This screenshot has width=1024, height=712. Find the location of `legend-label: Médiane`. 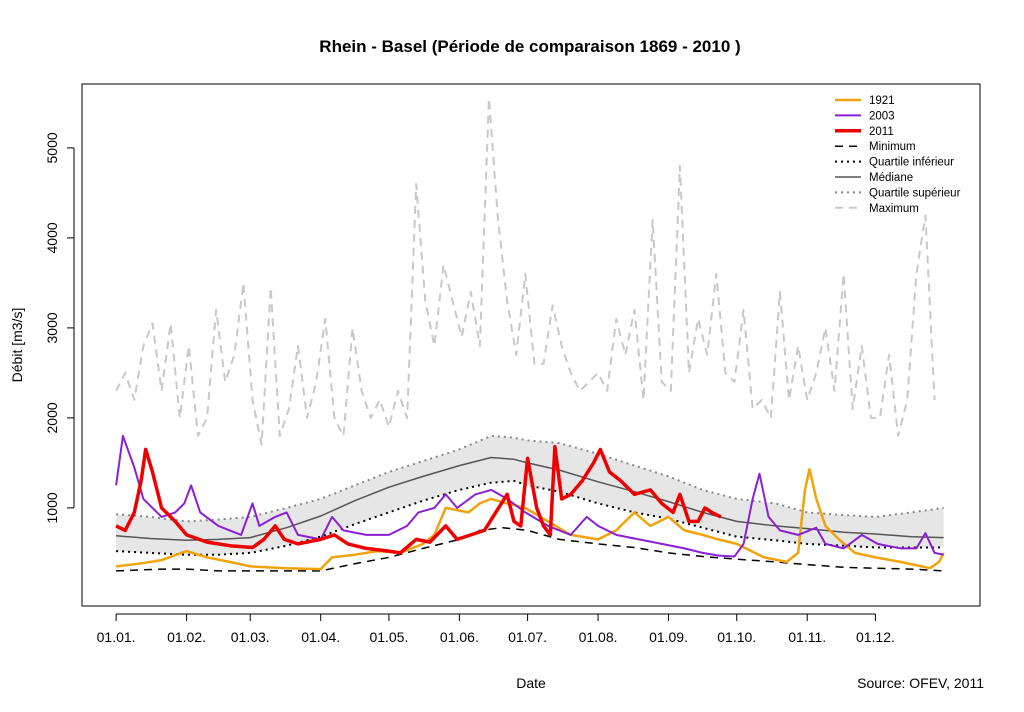

legend-label: Médiane is located at coordinates (891, 178).